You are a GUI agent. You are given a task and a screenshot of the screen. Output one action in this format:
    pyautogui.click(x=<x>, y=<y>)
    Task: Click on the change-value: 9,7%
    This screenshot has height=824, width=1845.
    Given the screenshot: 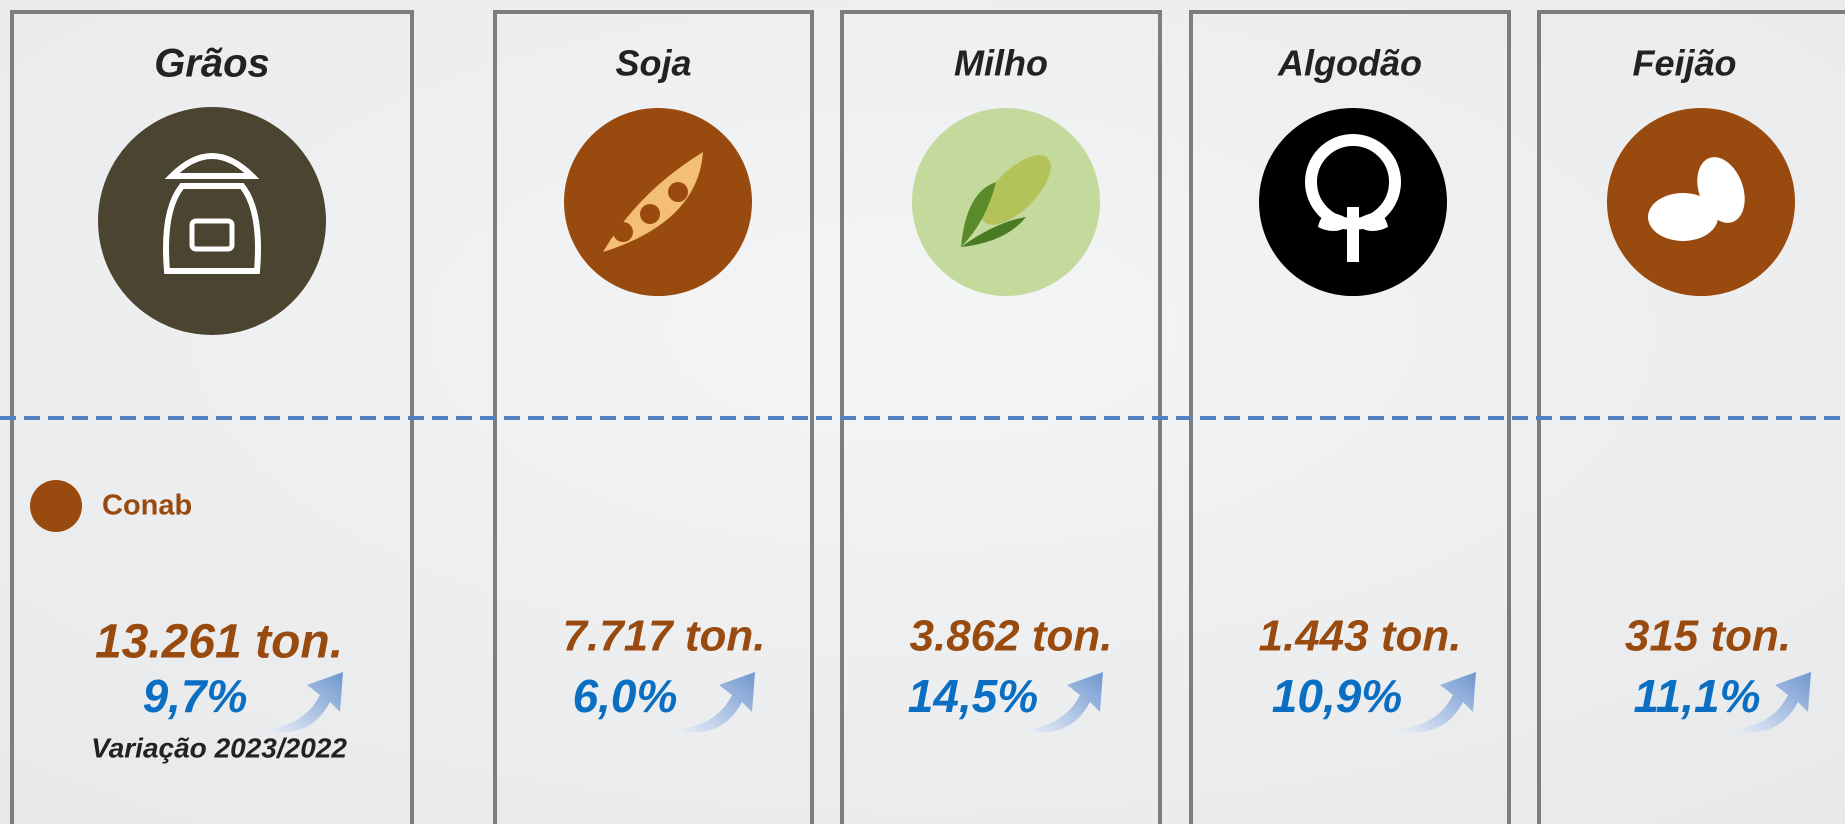 What is the action you would take?
    pyautogui.click(x=195, y=696)
    